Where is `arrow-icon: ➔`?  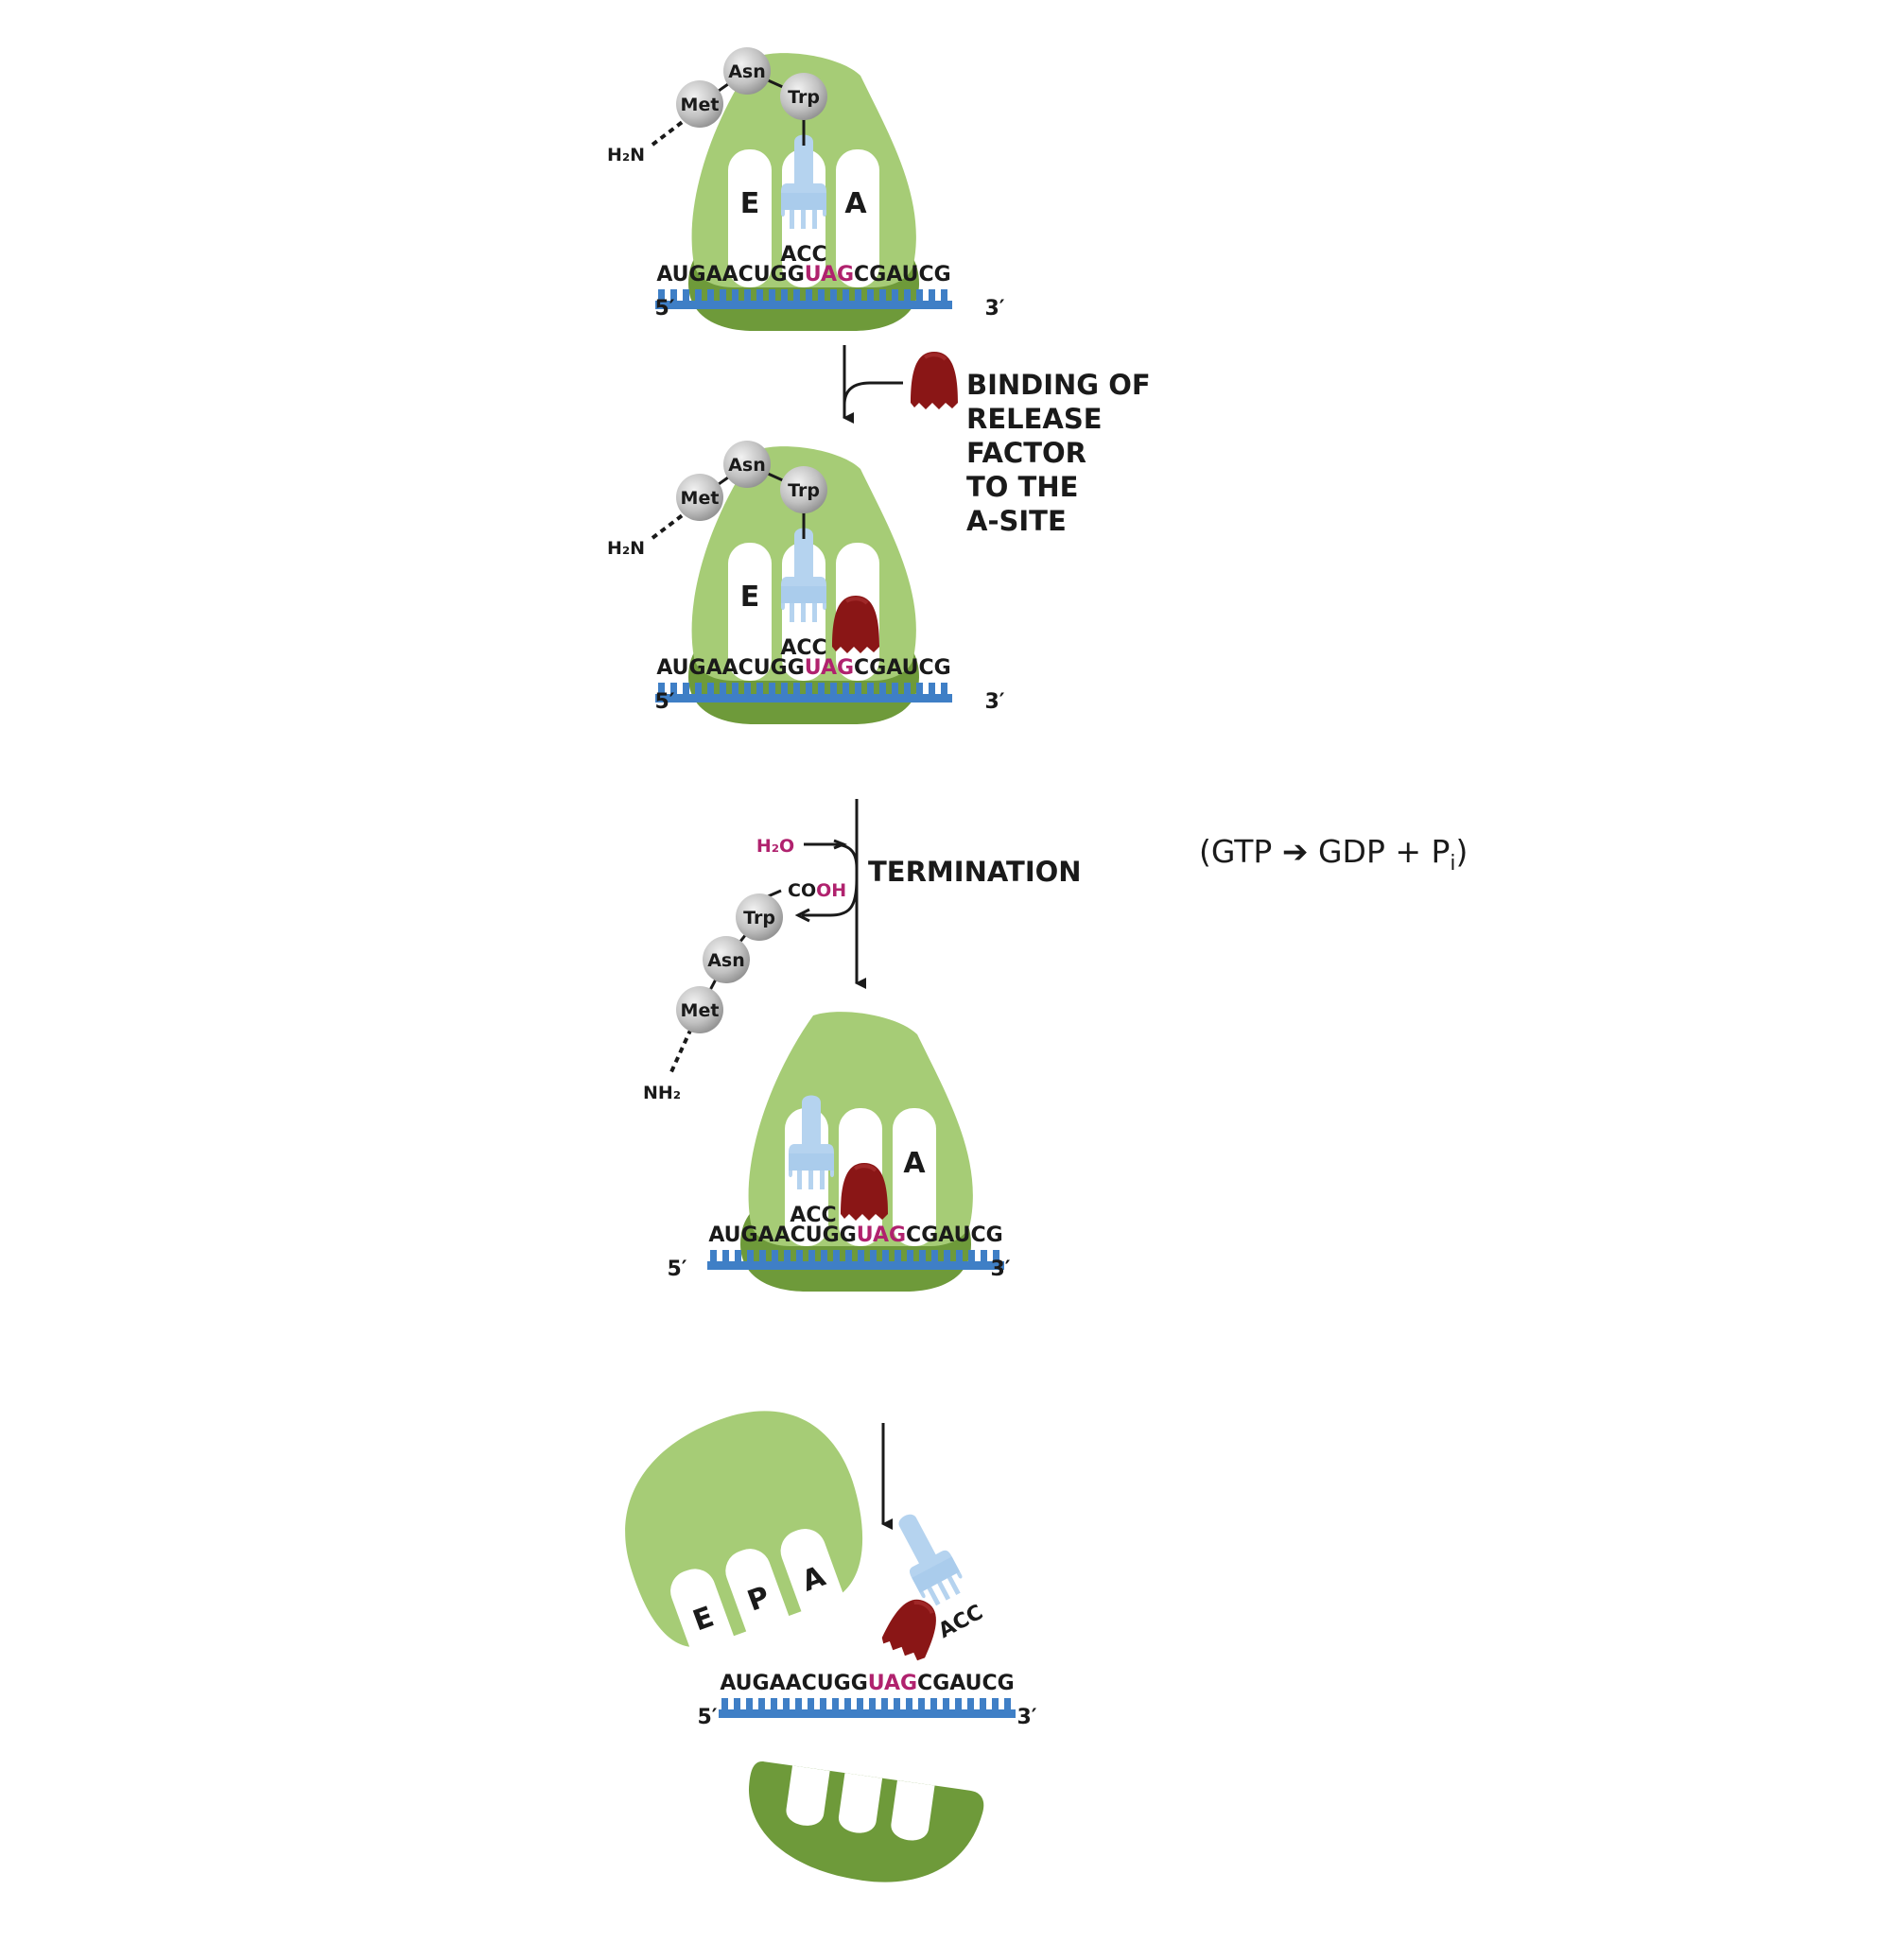 arrow-icon: ➔ is located at coordinates (1295, 852).